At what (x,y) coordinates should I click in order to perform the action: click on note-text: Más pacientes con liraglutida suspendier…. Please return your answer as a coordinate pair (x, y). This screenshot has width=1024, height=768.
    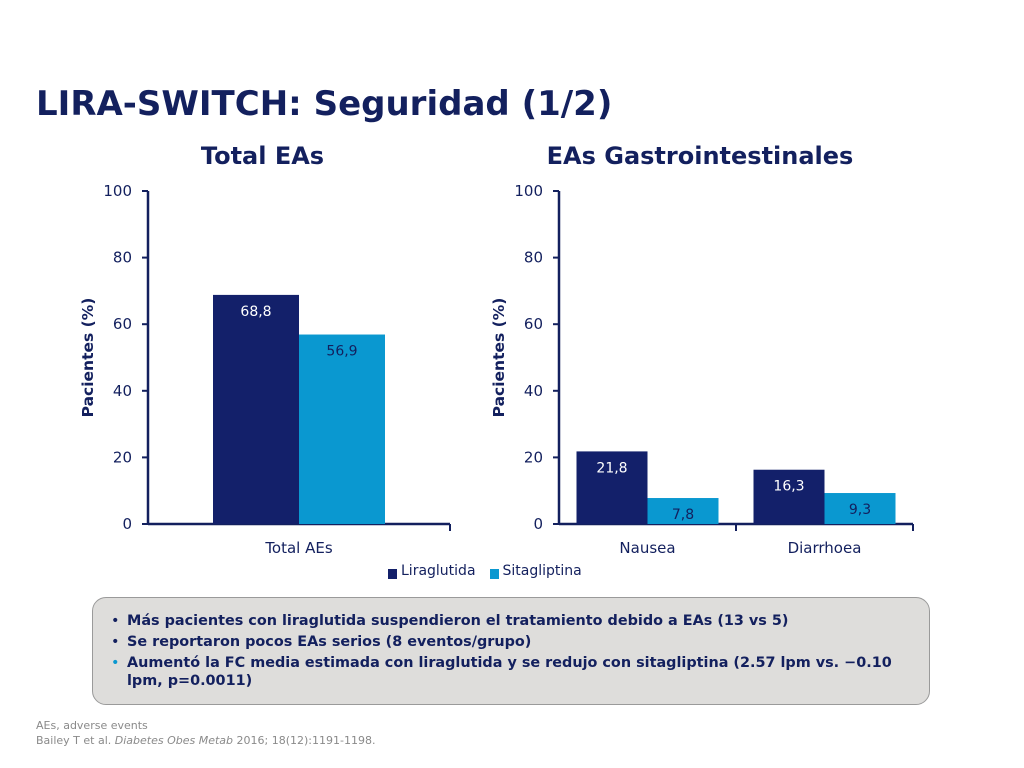
    Looking at the image, I should click on (458, 621).